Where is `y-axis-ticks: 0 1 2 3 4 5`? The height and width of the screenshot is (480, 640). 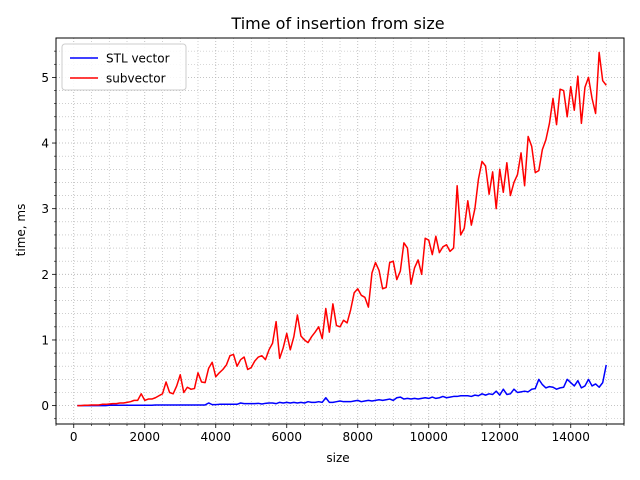 y-axis-ticks: 0 1 2 3 4 5 is located at coordinates (48, 235).